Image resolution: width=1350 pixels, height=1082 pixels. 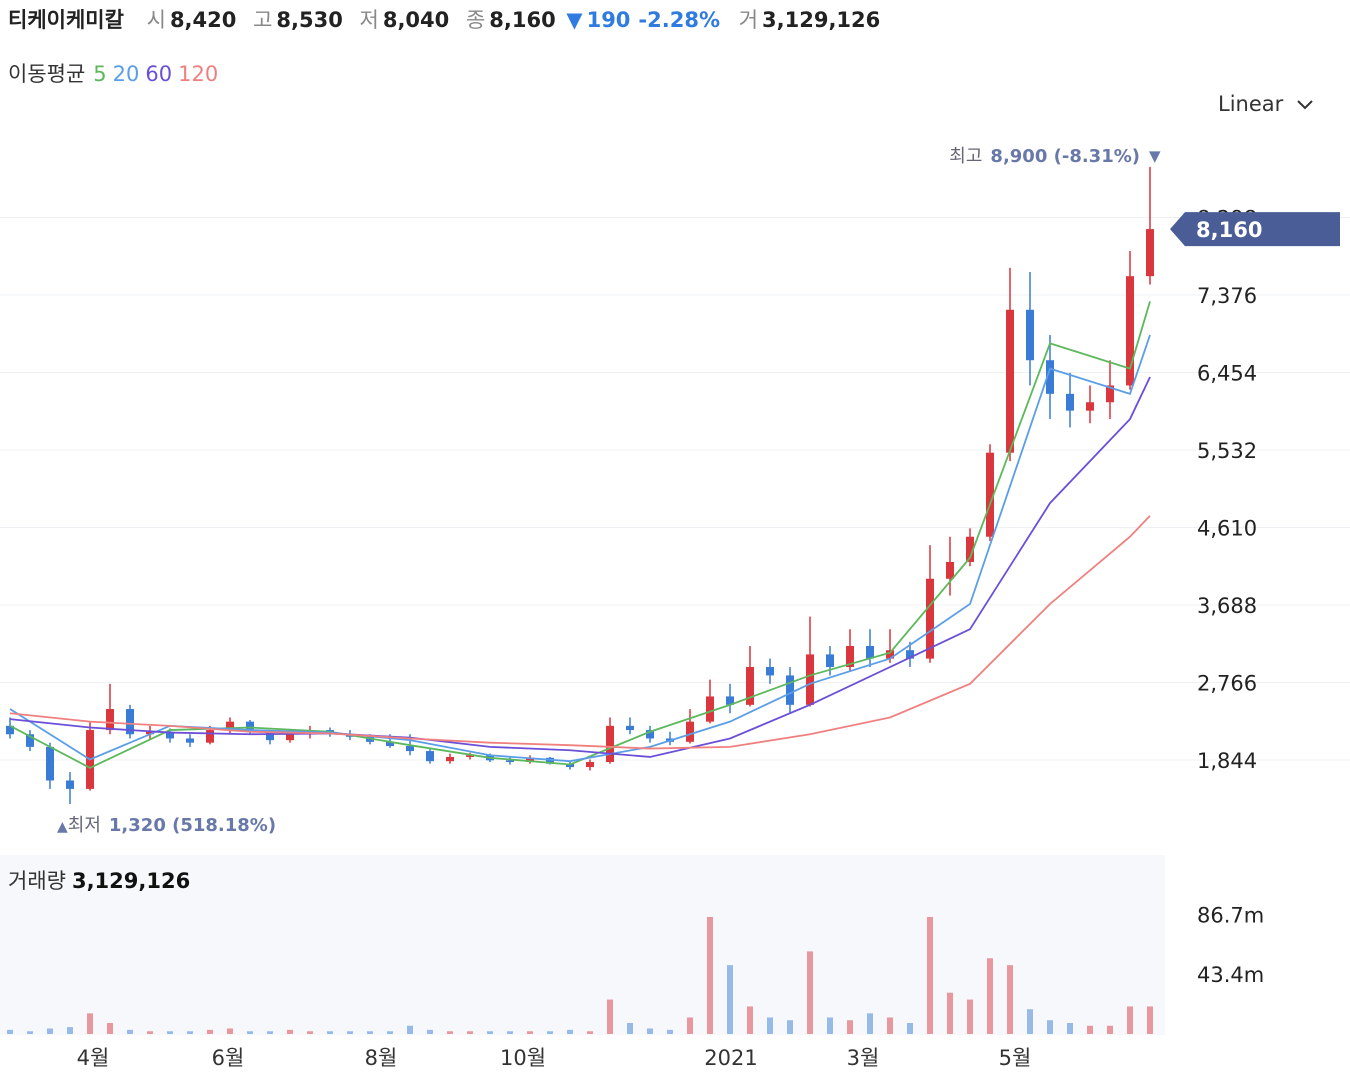 I want to click on ma-legend: 이동평균 5 20 60 120, so click(x=113, y=74).